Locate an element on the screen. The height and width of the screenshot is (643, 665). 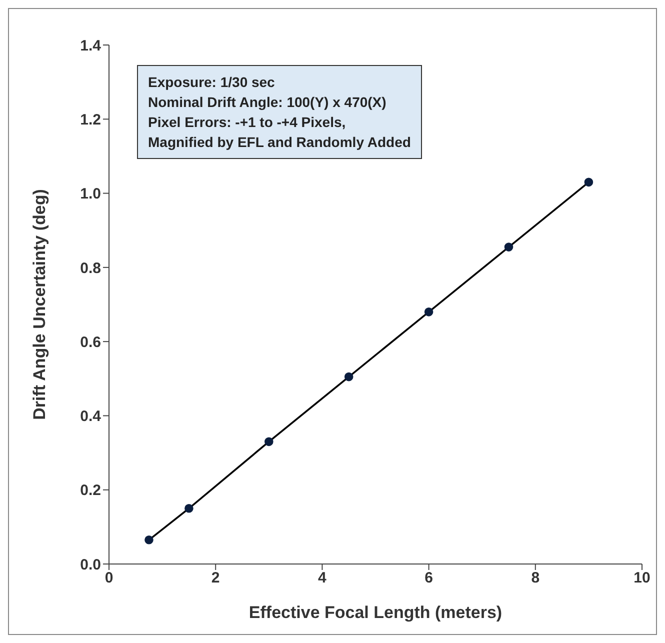
y-tick-label: 0.8 is located at coordinates (90, 268).